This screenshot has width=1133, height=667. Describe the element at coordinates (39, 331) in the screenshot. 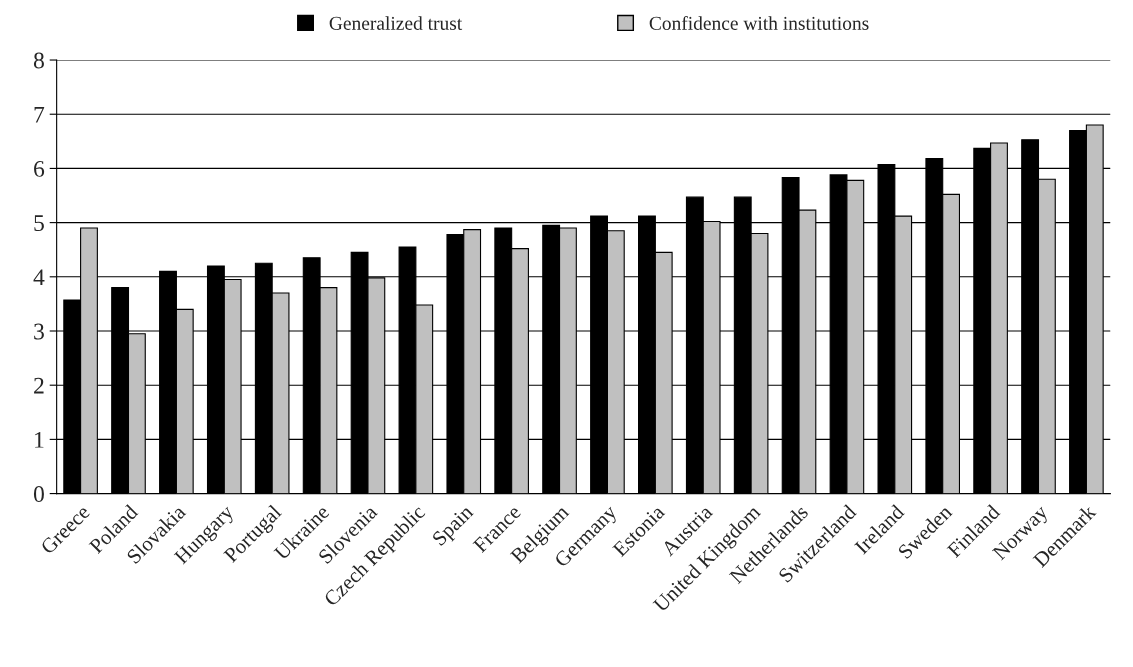

I see `y-tick-label: 3` at that location.